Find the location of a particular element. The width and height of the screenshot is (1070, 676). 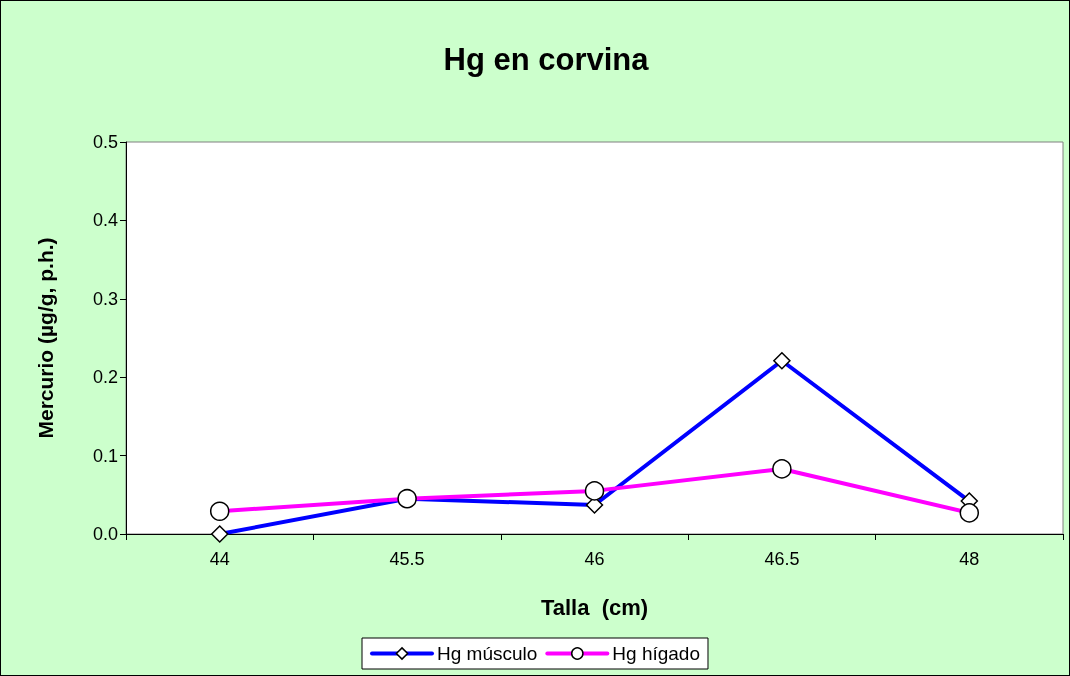

x-tick-label: 48 is located at coordinates (969, 559).